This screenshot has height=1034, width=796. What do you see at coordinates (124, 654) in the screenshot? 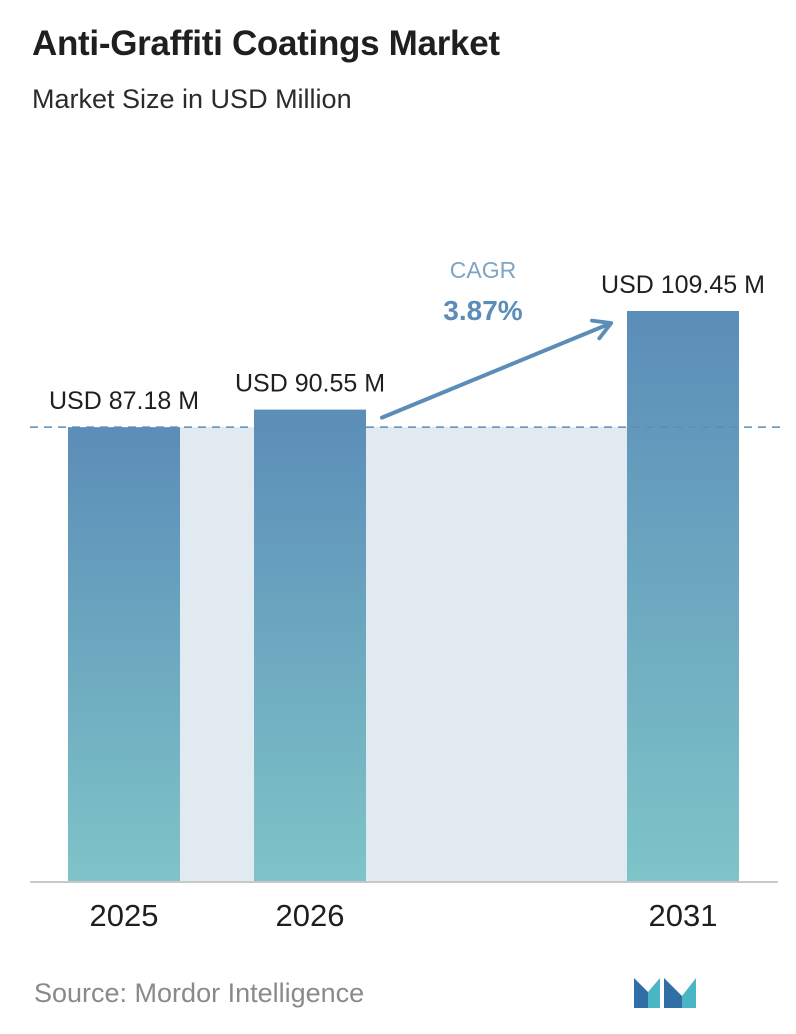
I see `bar-2025` at bounding box center [124, 654].